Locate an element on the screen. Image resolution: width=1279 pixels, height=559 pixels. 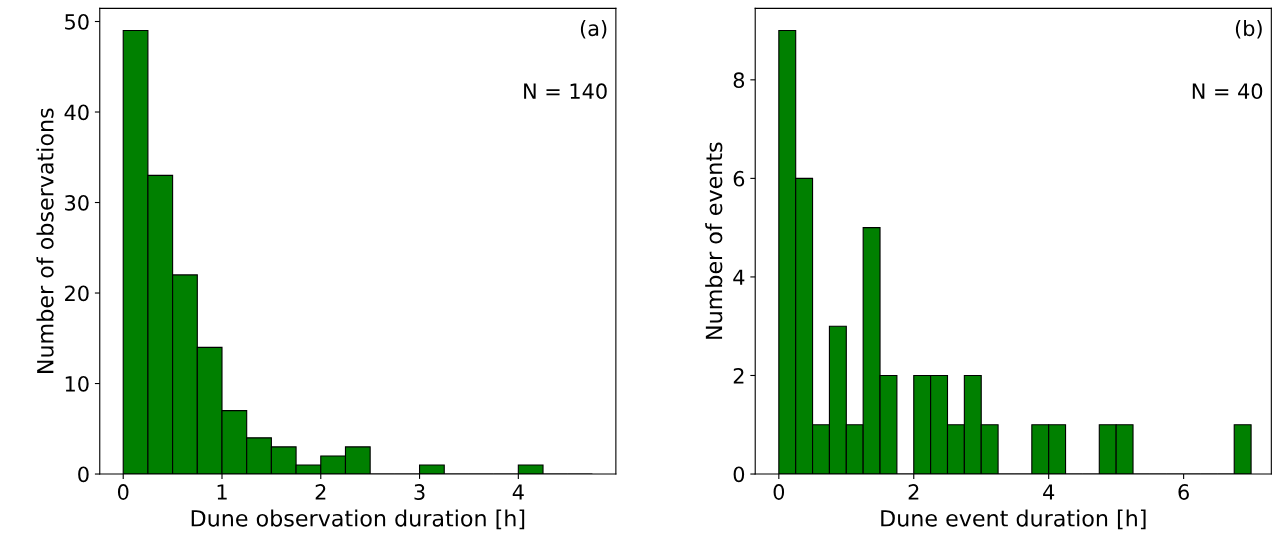
y-tick-label: 8 is located at coordinates (739, 80).